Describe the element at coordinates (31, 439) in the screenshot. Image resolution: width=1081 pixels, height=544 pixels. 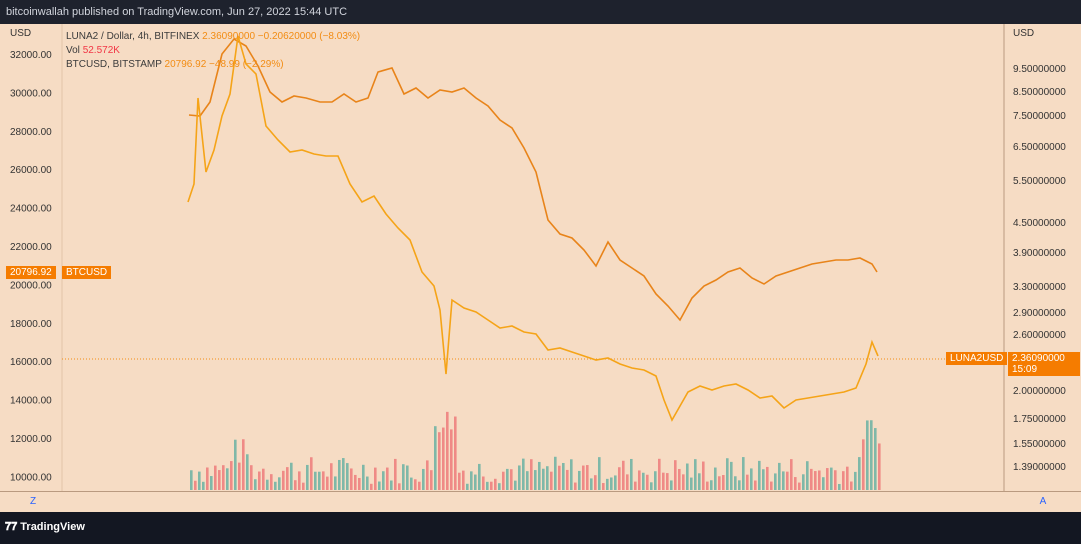
I see `left-tick-label: 12000.00` at that location.